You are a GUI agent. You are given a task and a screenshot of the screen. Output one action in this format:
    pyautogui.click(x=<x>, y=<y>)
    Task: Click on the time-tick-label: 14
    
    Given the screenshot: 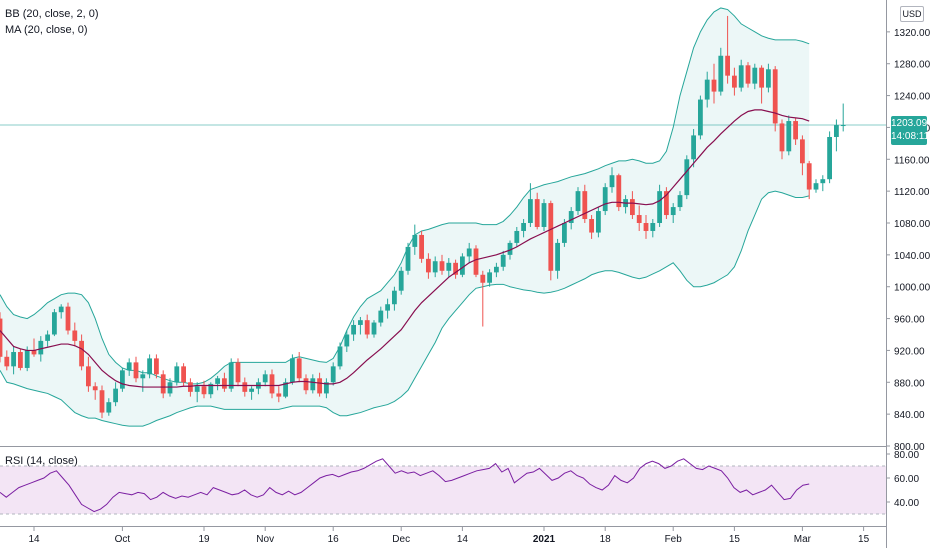 What is the action you would take?
    pyautogui.click(x=34, y=539)
    